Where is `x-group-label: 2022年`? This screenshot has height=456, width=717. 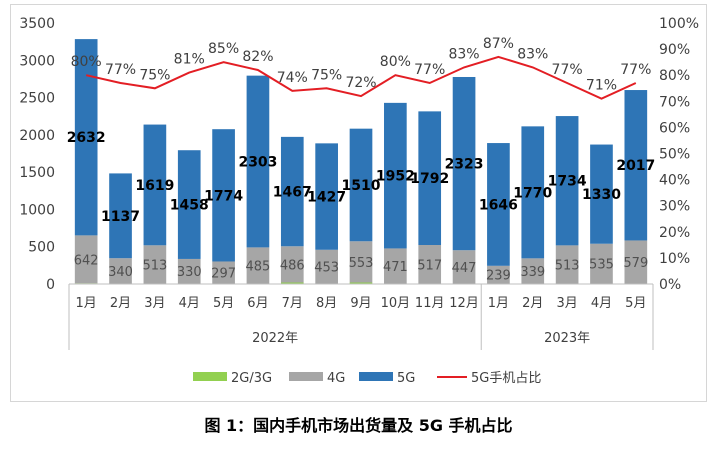 x-group-label: 2022年 is located at coordinates (275, 338).